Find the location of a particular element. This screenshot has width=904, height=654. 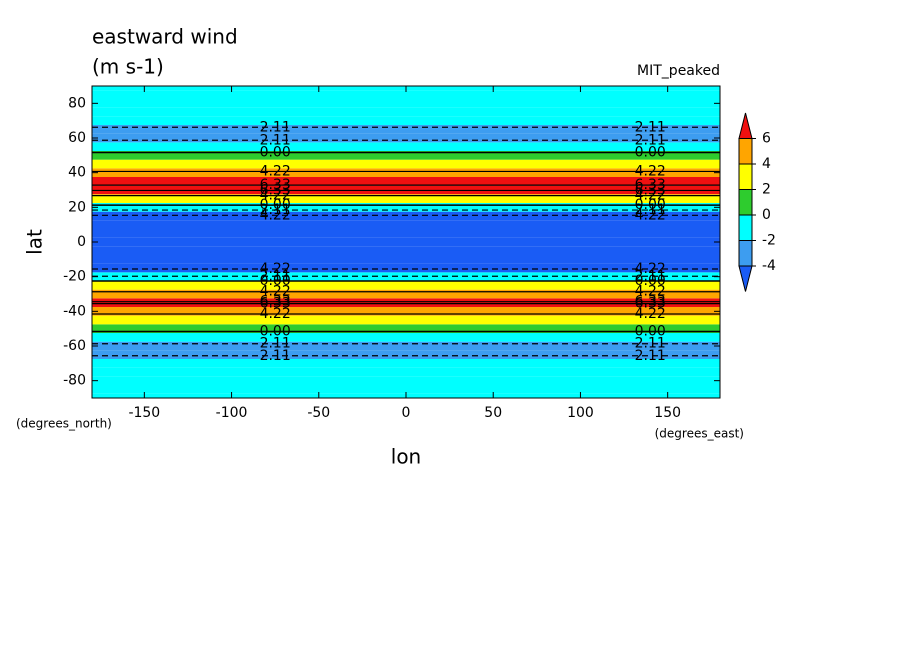

chart-title: eastward wind is located at coordinates (165, 37).